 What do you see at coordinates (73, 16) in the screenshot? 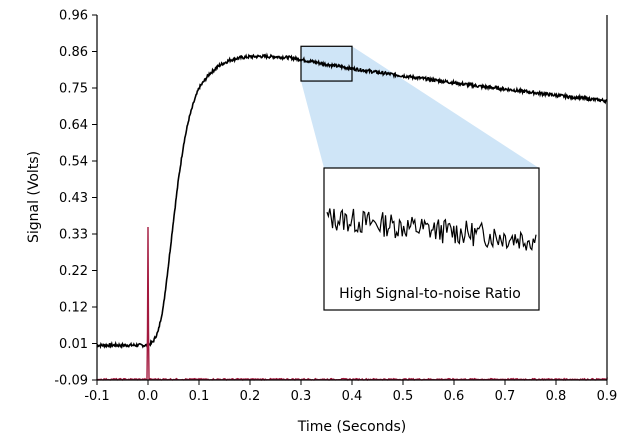
I see `y-tick-label: 0.96` at bounding box center [73, 16].